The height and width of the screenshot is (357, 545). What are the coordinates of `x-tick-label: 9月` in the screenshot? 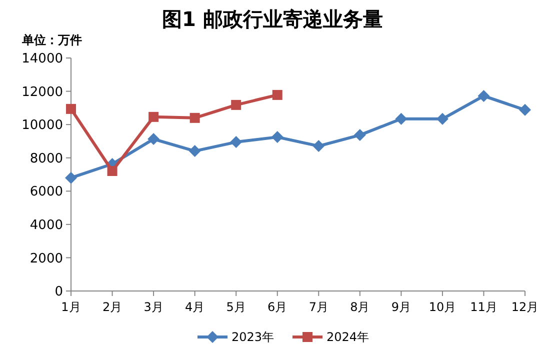 It's located at (401, 307).